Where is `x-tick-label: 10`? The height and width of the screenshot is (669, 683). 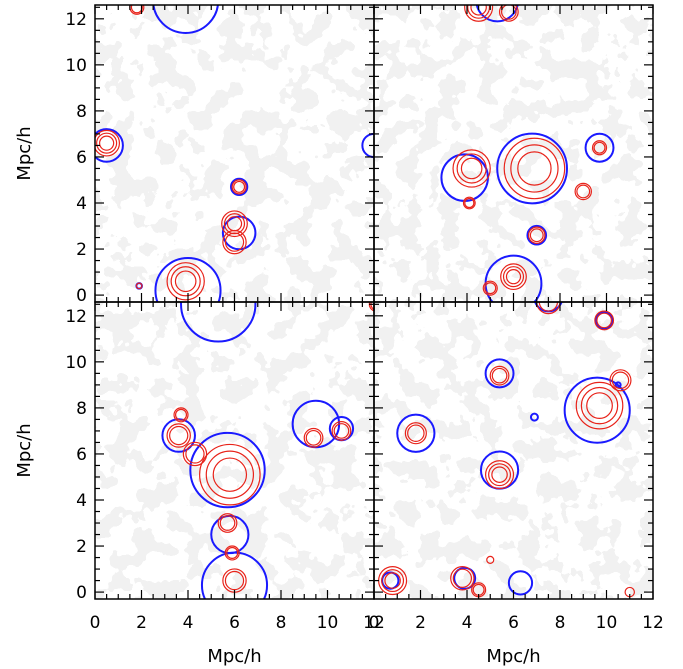
x-tick-label: 10 is located at coordinates (328, 623).